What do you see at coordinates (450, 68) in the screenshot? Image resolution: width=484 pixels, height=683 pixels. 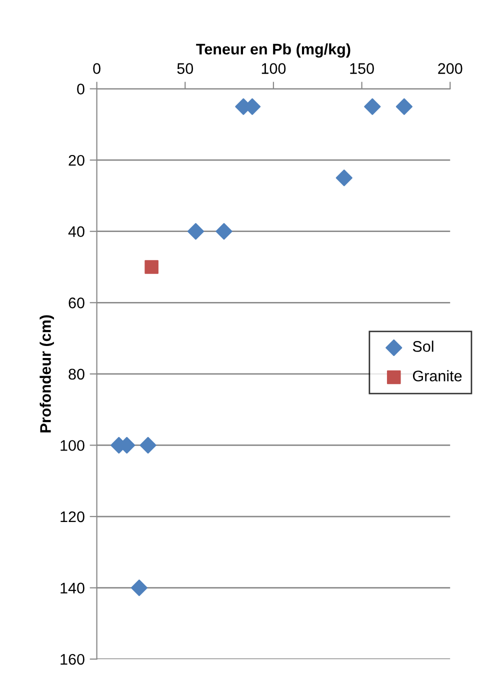 I see `x-tick-label: 200` at bounding box center [450, 68].